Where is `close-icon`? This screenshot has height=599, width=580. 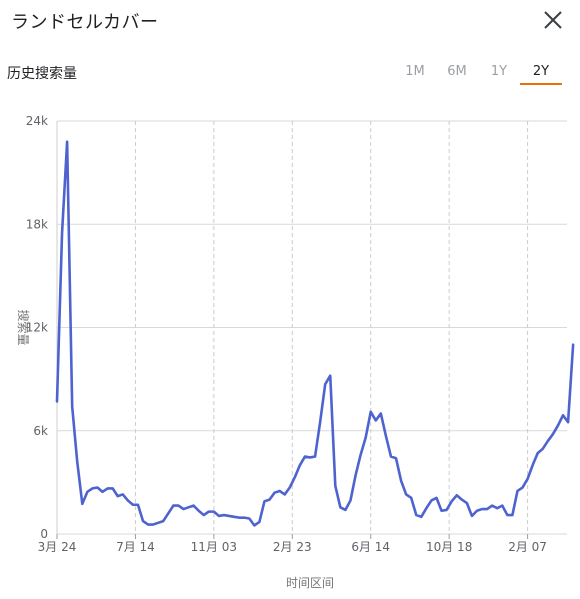
close-icon is located at coordinates (553, 20).